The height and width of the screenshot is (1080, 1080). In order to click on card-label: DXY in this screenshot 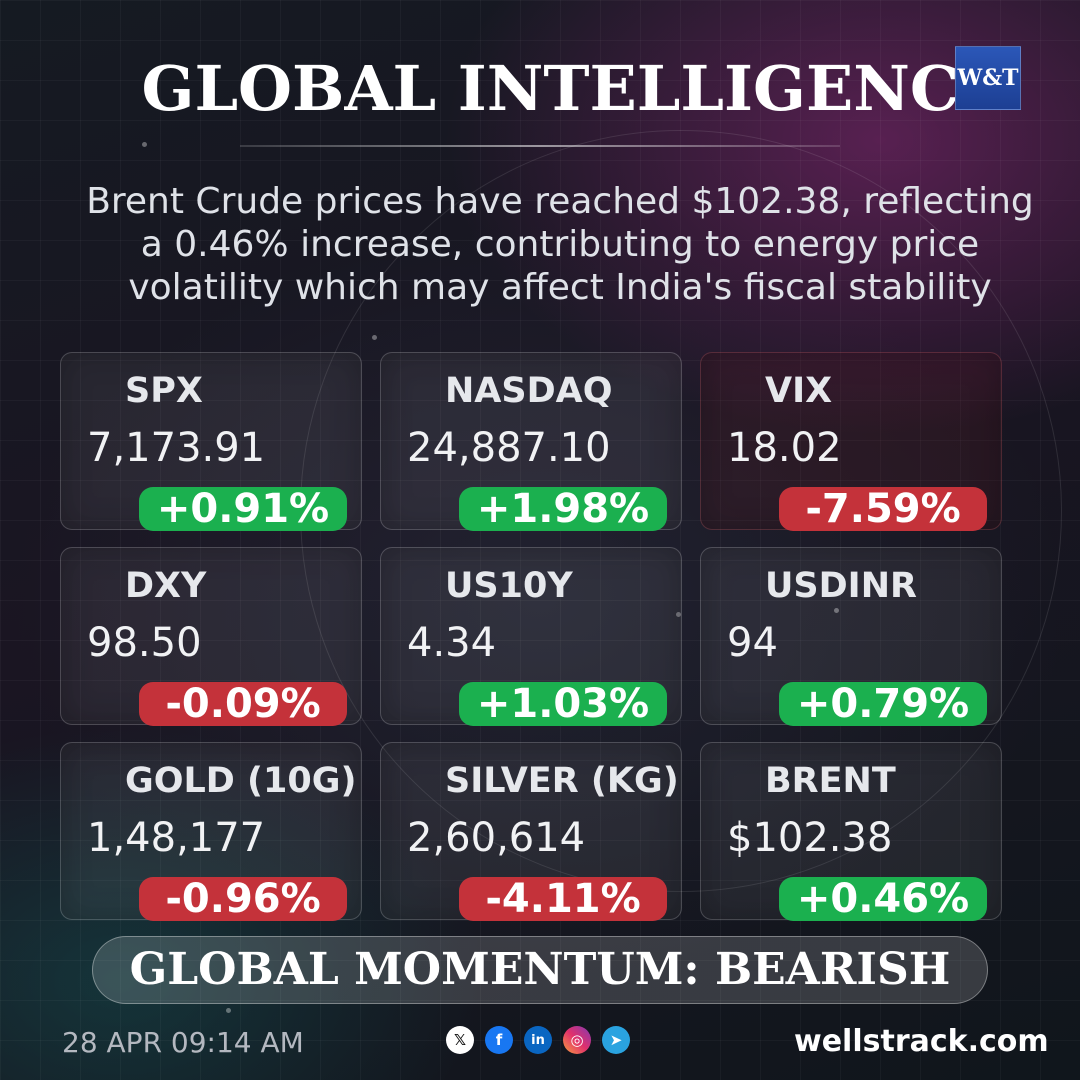, I will do `click(166, 586)`.